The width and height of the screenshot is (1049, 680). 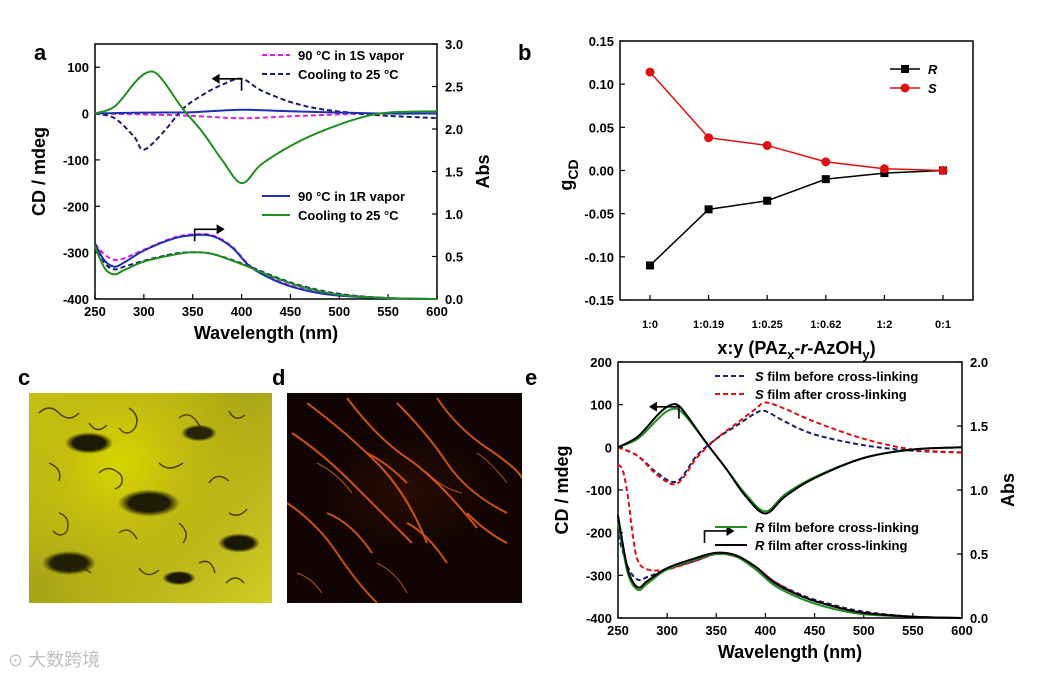 What do you see at coordinates (54, 659) in the screenshot?
I see `watermark-logo: ⊙ 大数跨境` at bounding box center [54, 659].